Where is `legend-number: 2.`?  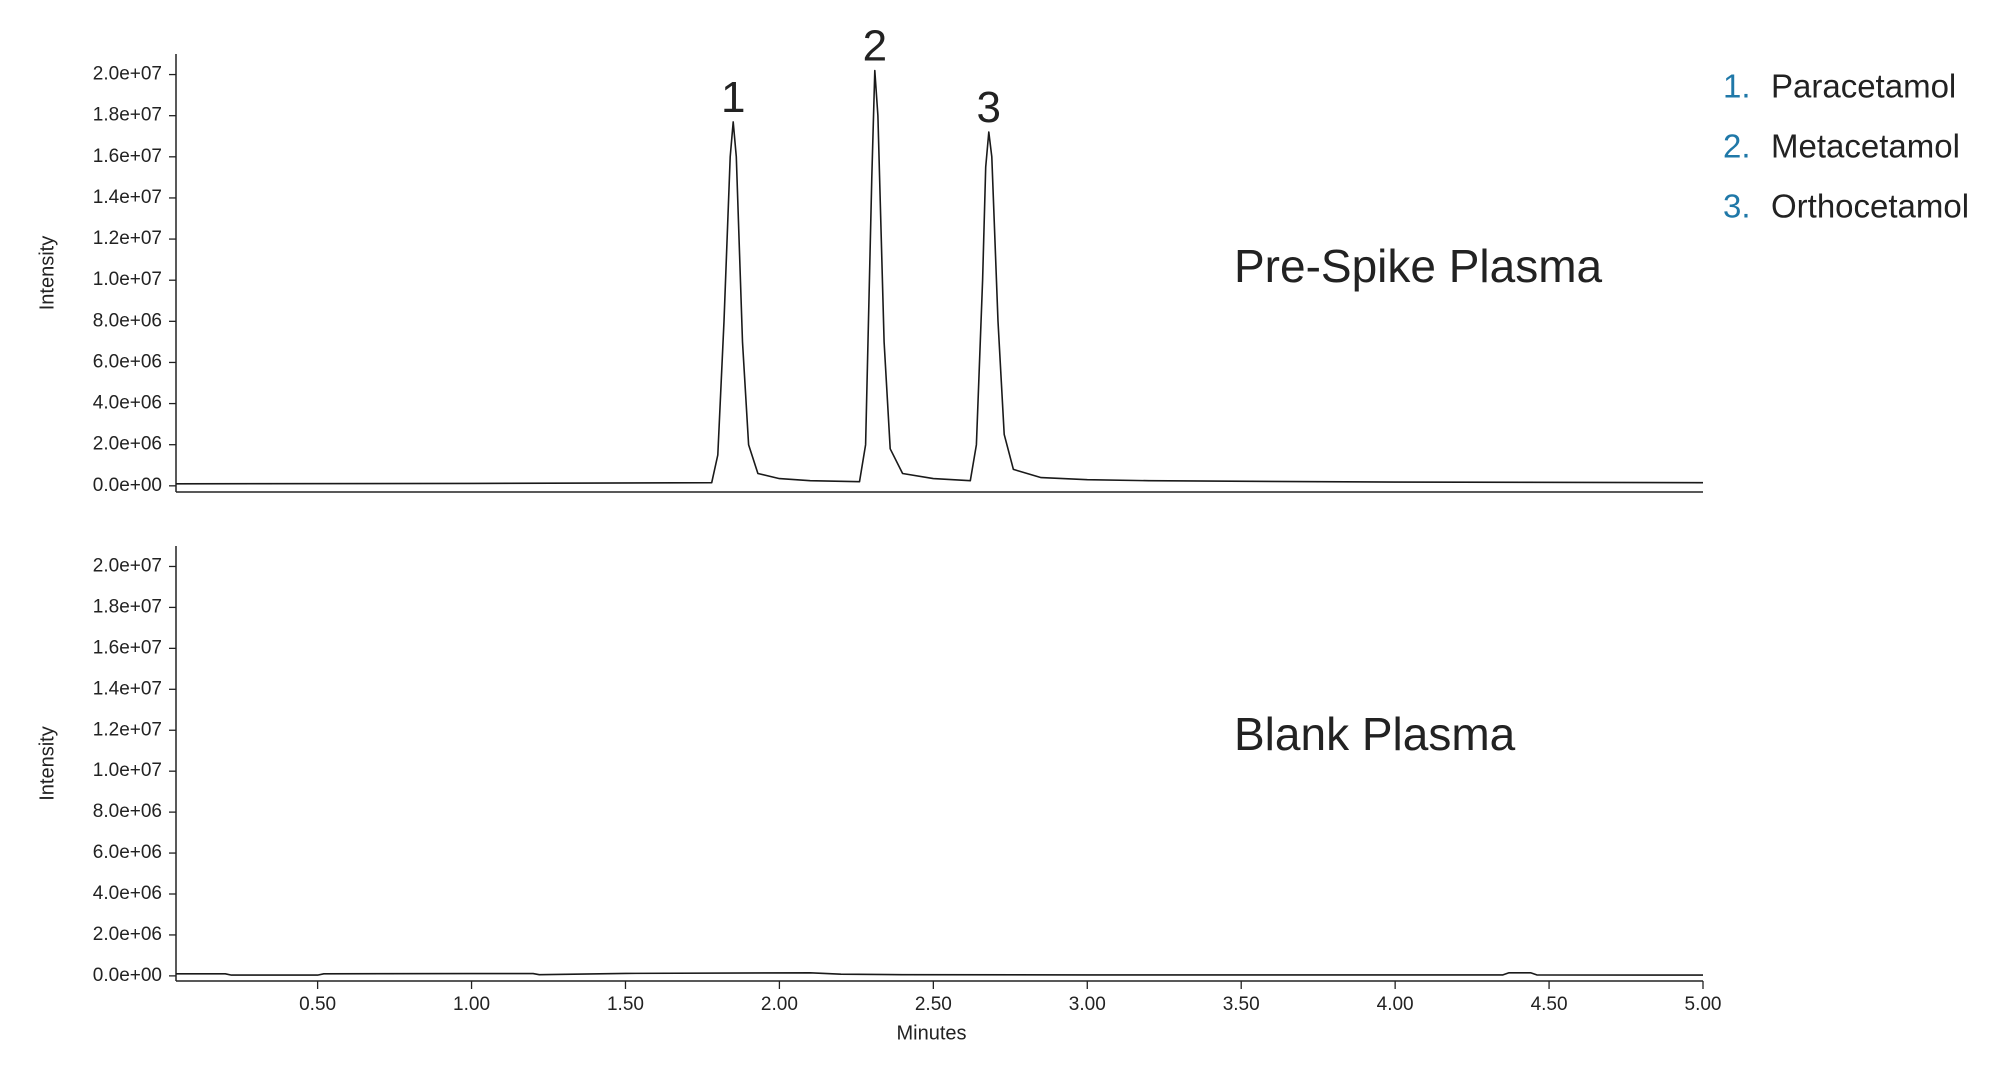
legend-number: 2. is located at coordinates (1737, 146).